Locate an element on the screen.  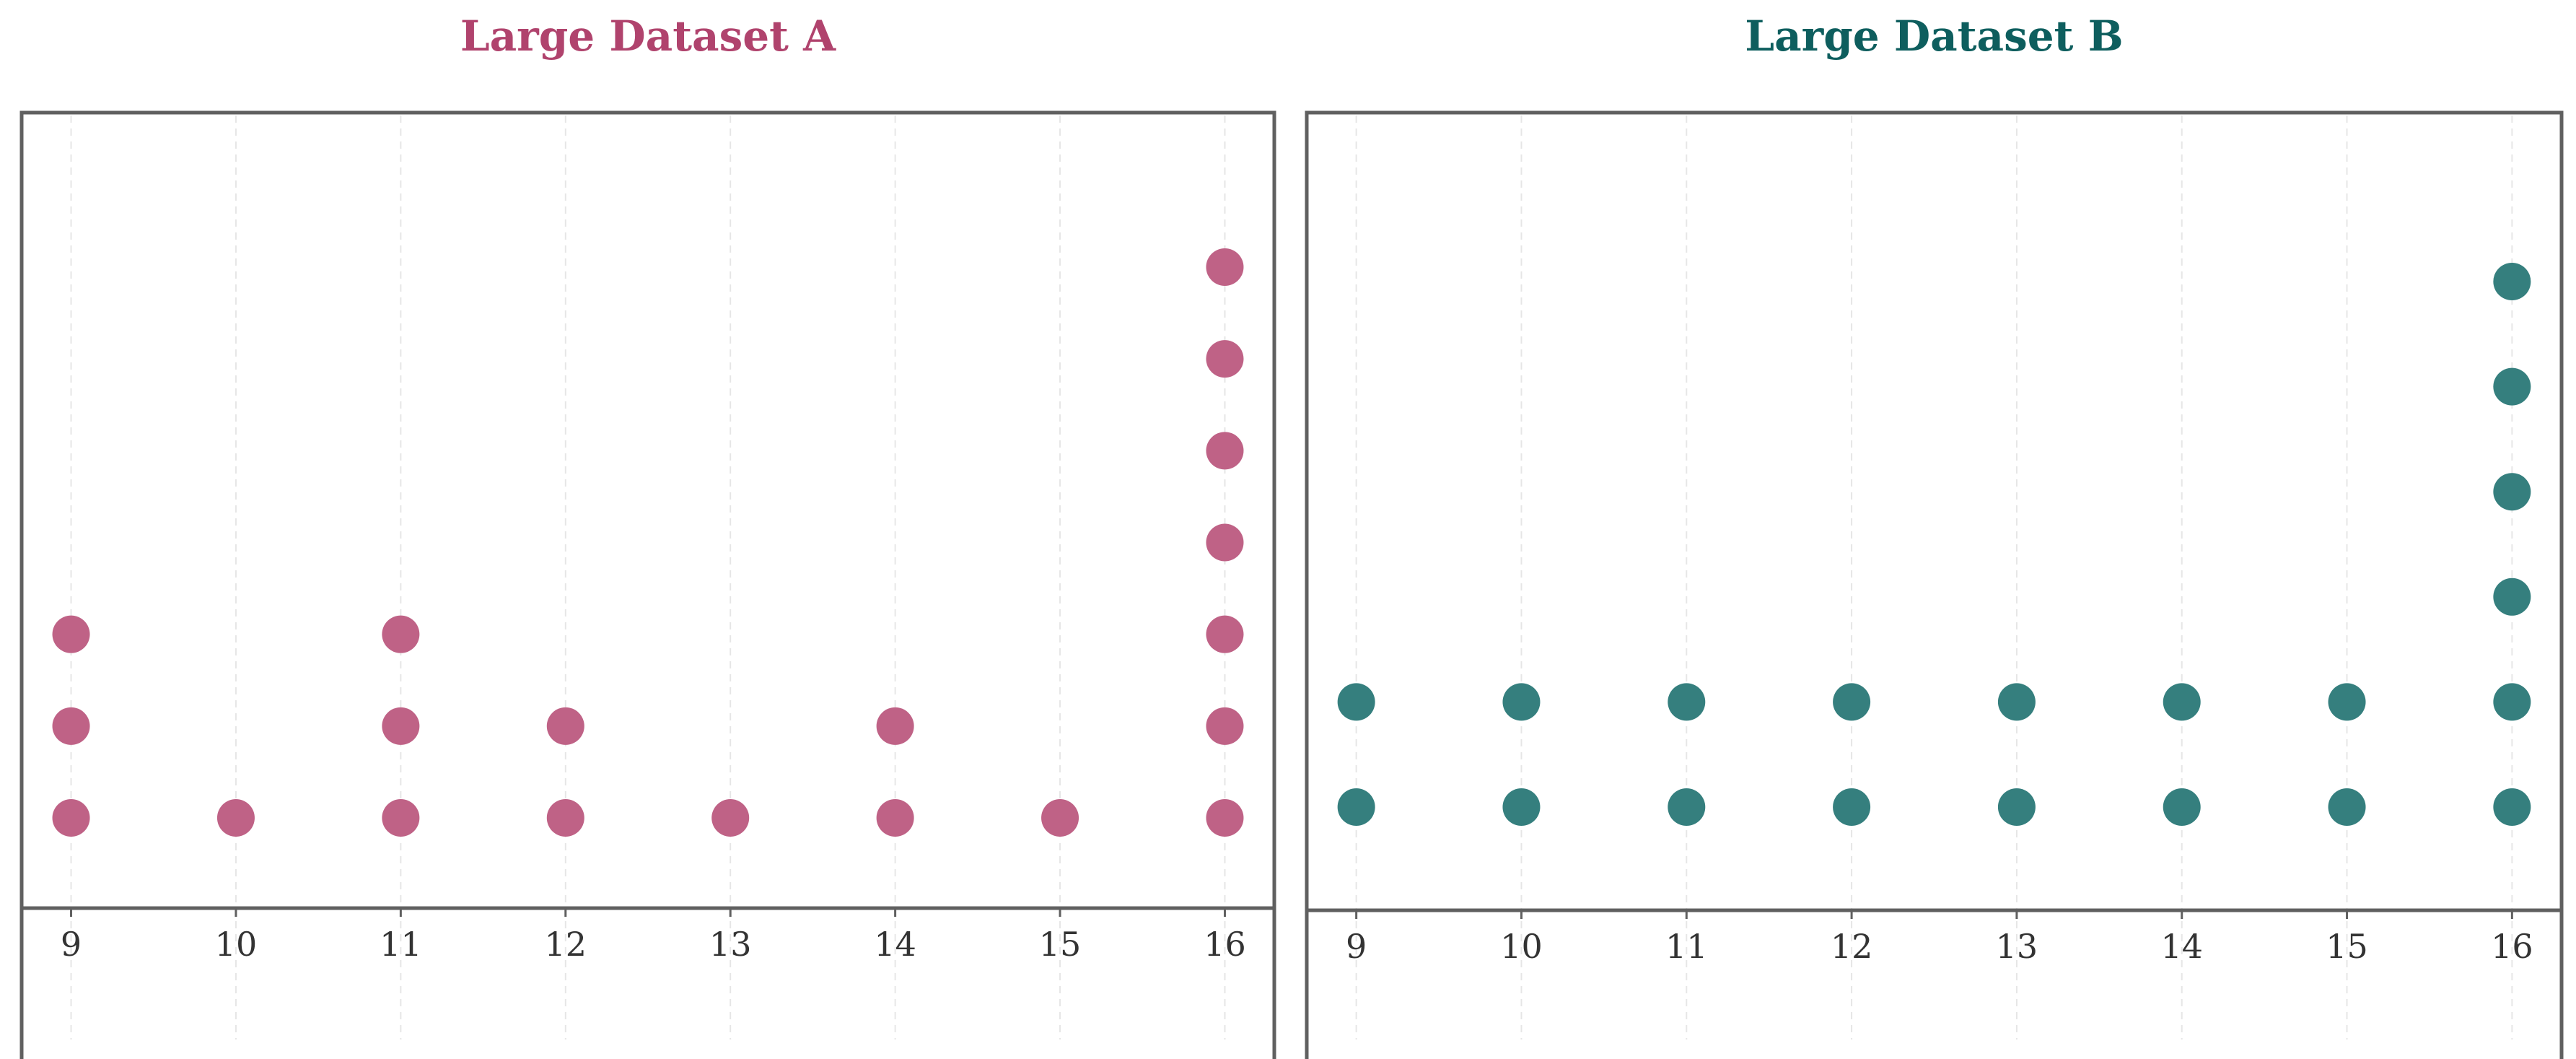
panel-title-b: Large Dataset B is located at coordinates (1934, 36).